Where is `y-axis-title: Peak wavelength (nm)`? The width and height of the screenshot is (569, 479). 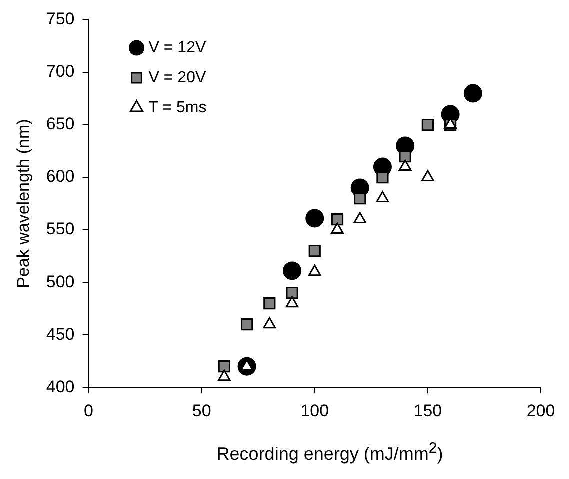
y-axis-title: Peak wavelength (nm) is located at coordinates (23, 203).